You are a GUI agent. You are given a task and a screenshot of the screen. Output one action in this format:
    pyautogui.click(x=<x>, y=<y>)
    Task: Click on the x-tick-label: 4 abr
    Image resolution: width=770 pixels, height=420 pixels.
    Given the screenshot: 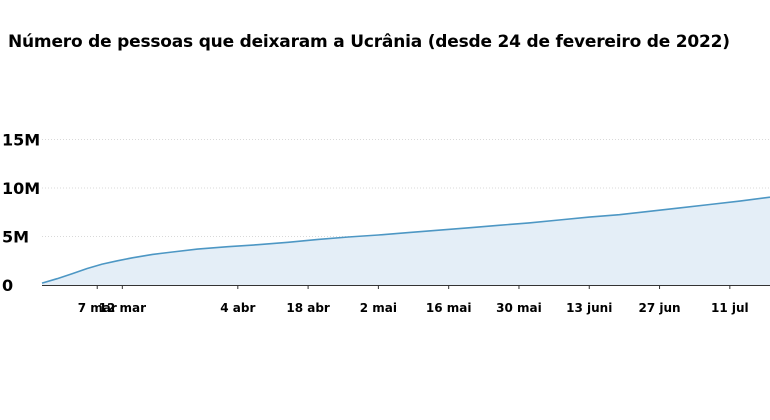 What is the action you would take?
    pyautogui.click(x=237, y=308)
    